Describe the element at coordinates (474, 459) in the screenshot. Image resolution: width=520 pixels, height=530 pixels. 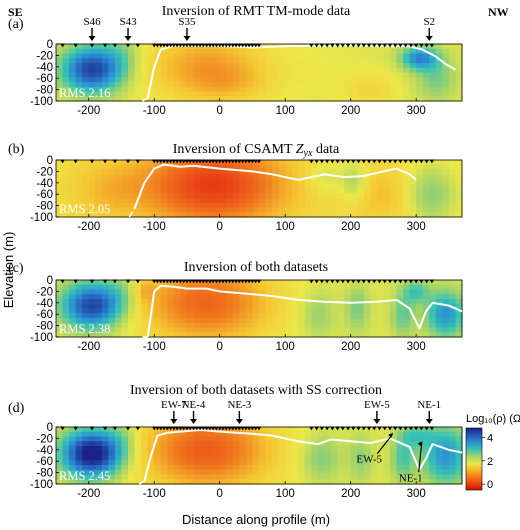
I see `colorbar-gradient` at that location.